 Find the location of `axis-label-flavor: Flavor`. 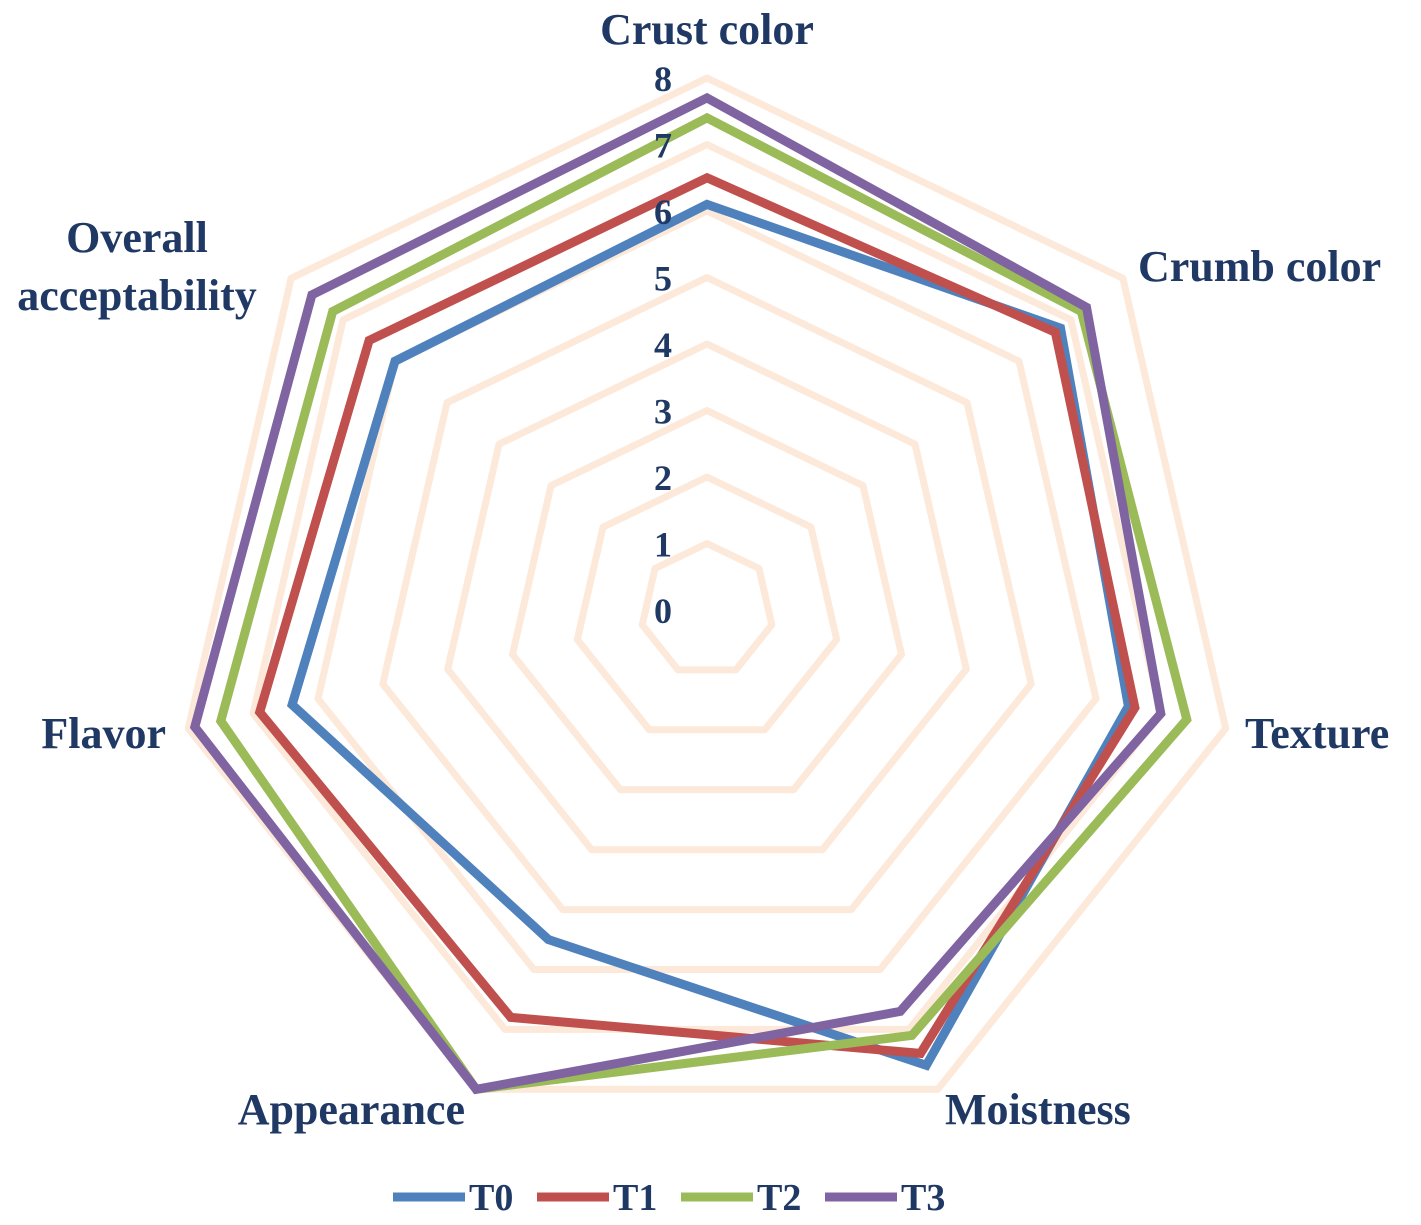

axis-label-flavor: Flavor is located at coordinates (103, 733).